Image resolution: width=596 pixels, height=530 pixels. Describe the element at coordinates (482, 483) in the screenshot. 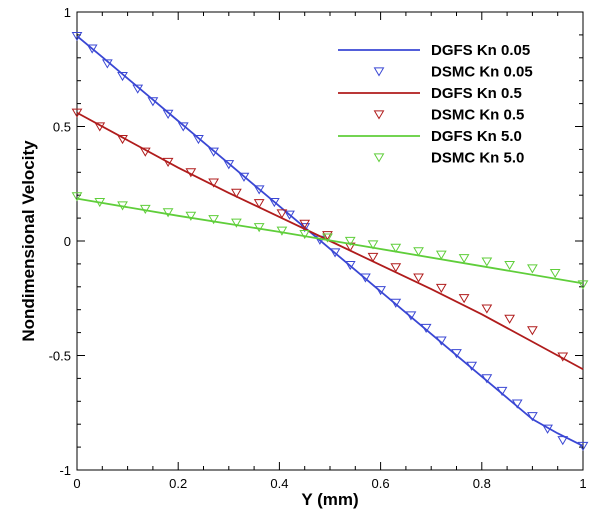

I see `x-tick-label: 0.8` at that location.